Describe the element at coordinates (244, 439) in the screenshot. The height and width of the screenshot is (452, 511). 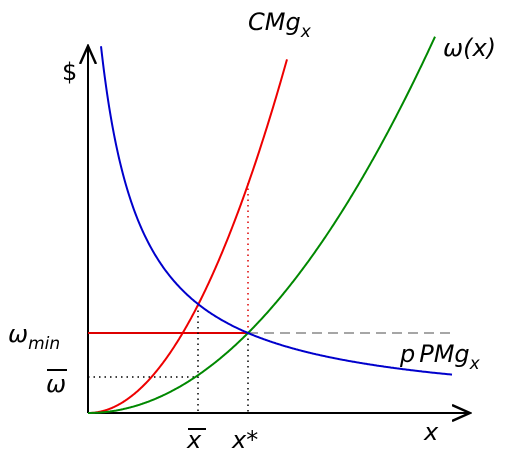
I see `x-star-label: x*` at that location.